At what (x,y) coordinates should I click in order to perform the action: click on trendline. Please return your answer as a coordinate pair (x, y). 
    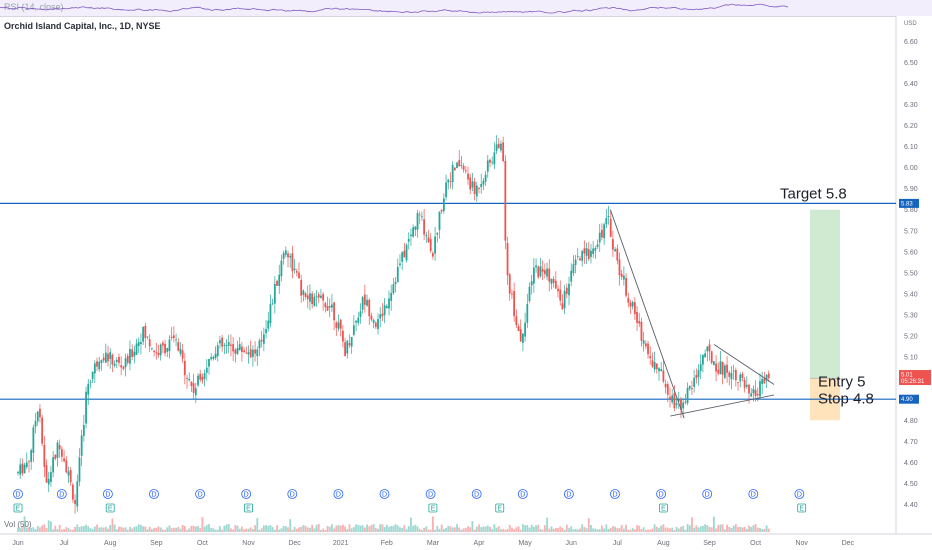
    Looking at the image, I should click on (744, 364).